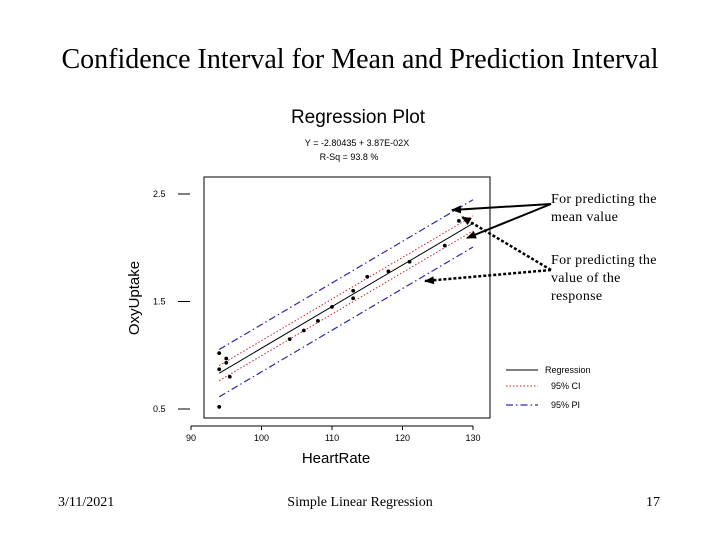 This screenshot has width=720, height=540. I want to click on annotation-response: For predicting the value of the response, so click(604, 278).